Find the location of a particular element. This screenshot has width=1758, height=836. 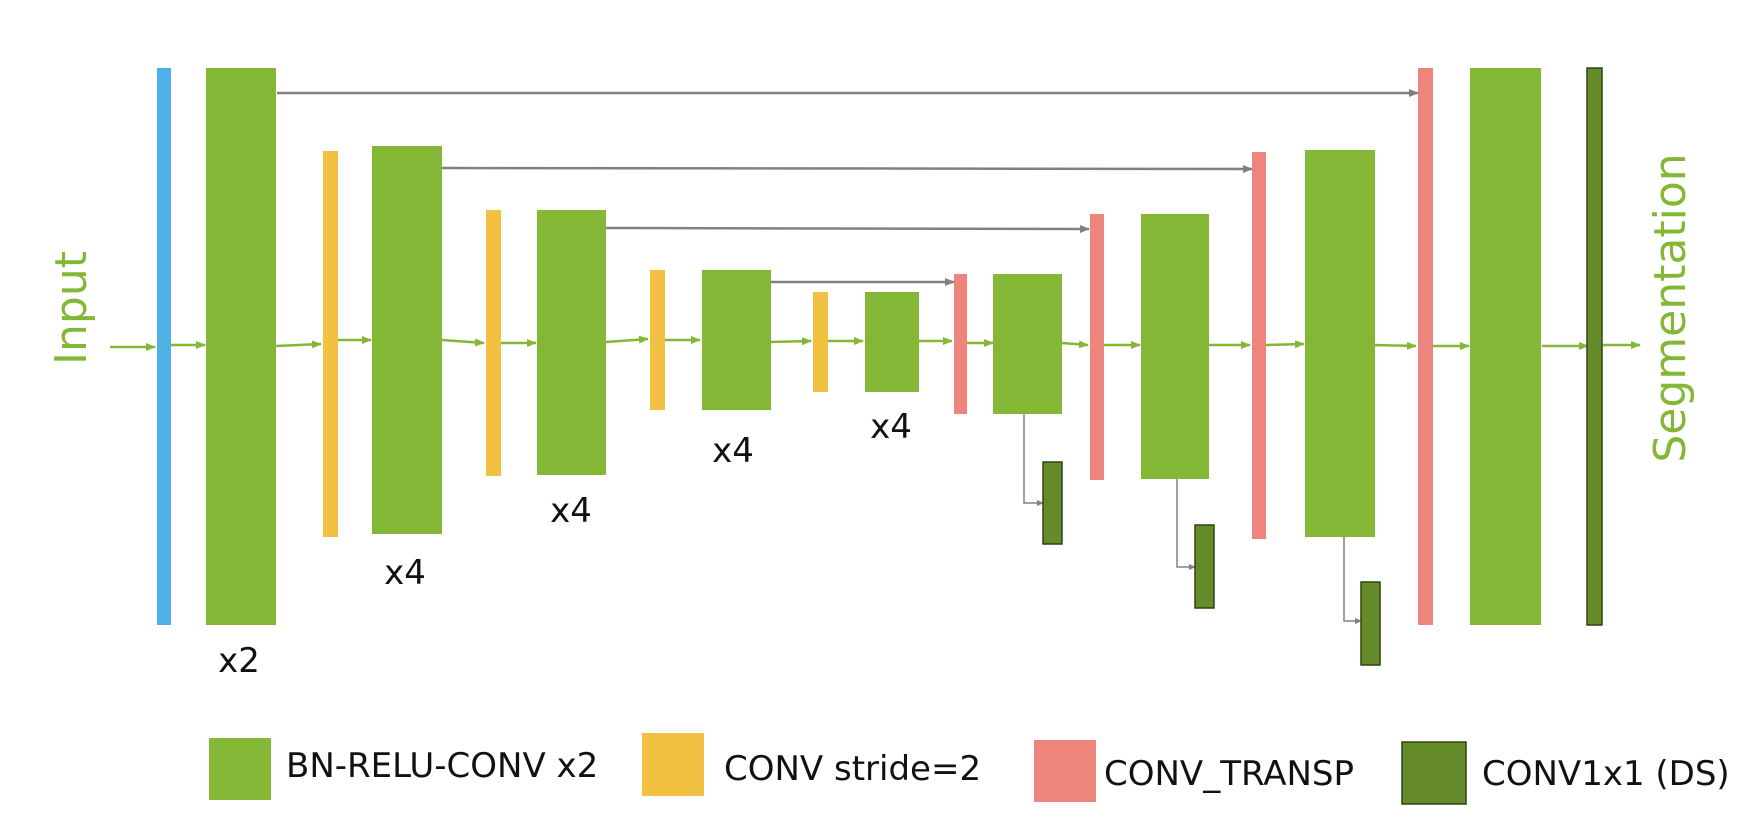

input-block is located at coordinates (164, 346).